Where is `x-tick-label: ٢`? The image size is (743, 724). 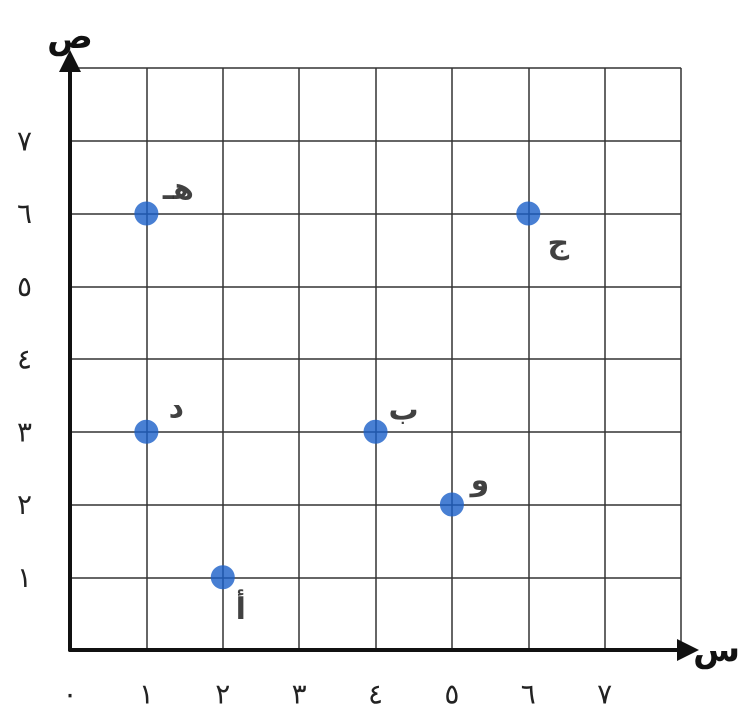 x-tick-label: ٢ is located at coordinates (222, 694).